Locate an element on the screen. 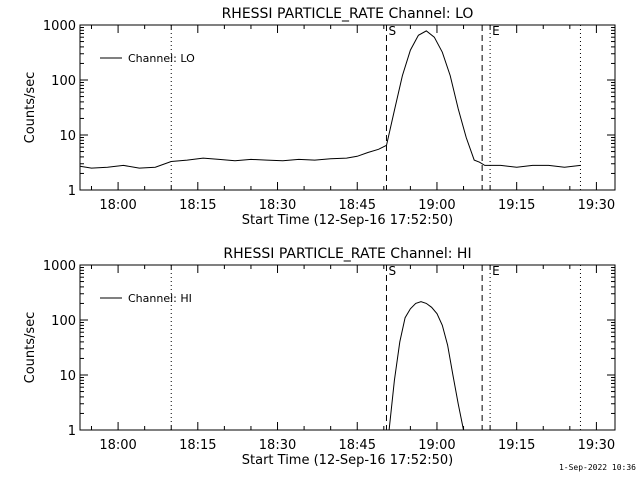  panel-2-legend-label: Channel: HI is located at coordinates (160, 298).